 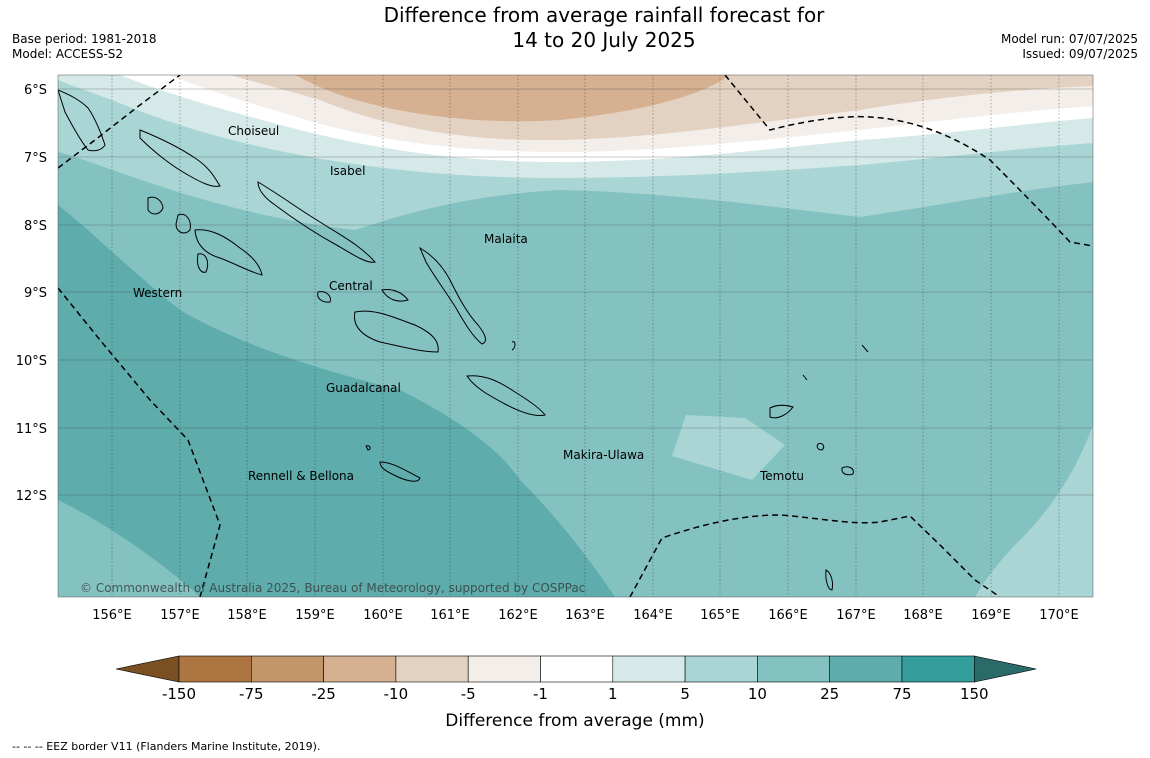 What do you see at coordinates (31, 429) in the screenshot?
I see `lat-label: 11°S` at bounding box center [31, 429].